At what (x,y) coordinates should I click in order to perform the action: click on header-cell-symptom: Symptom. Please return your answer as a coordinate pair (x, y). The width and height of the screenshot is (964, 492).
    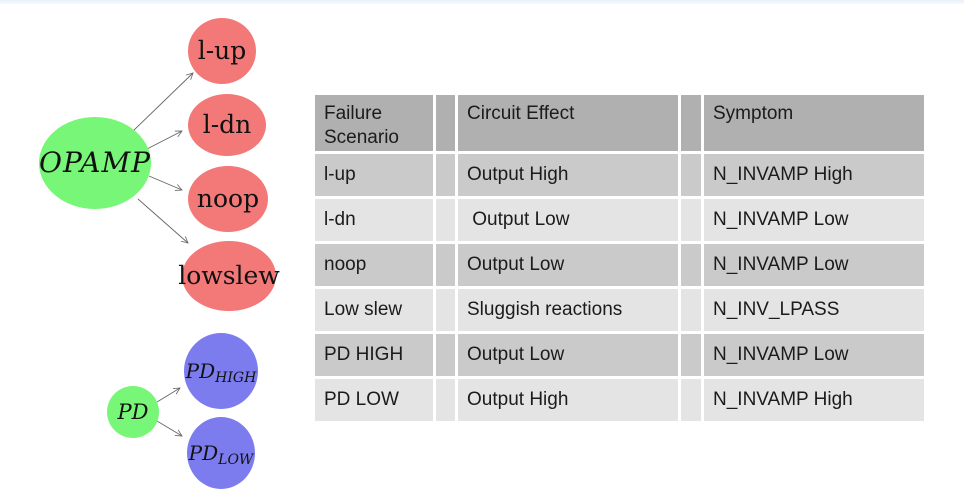
    Looking at the image, I should click on (814, 123).